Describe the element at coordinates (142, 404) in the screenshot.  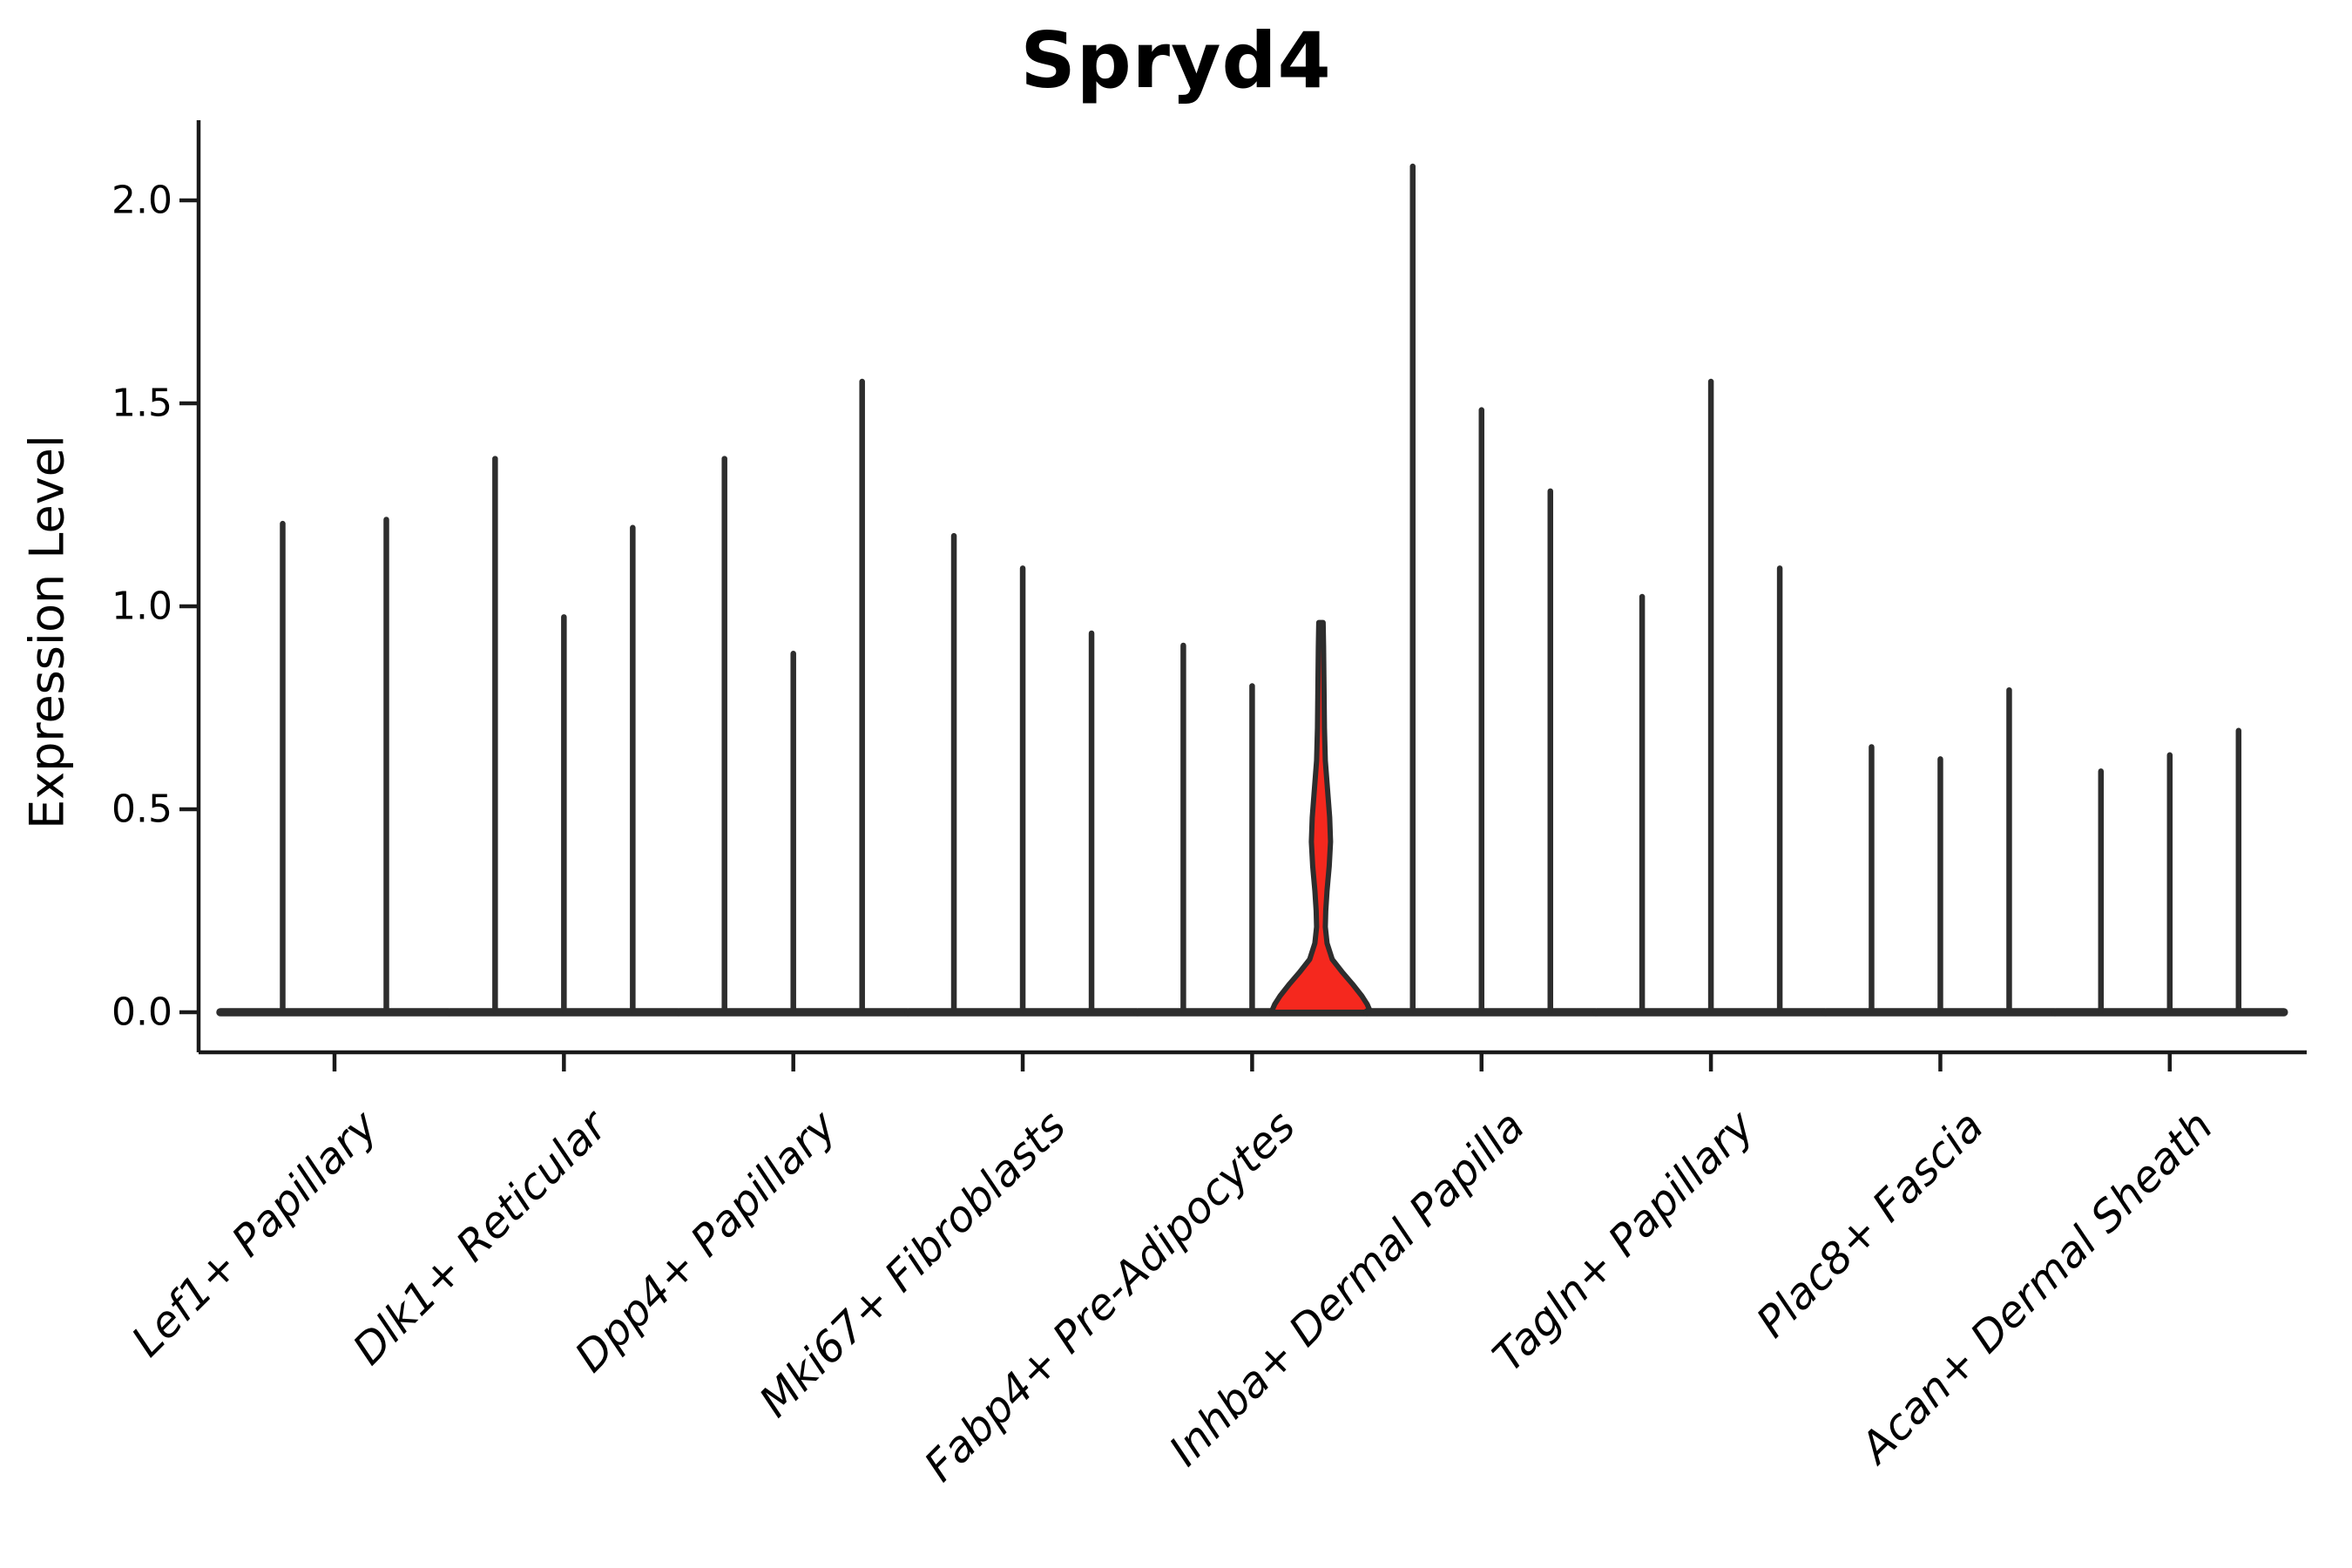
I see `y-tick-label: 1.5` at that location.